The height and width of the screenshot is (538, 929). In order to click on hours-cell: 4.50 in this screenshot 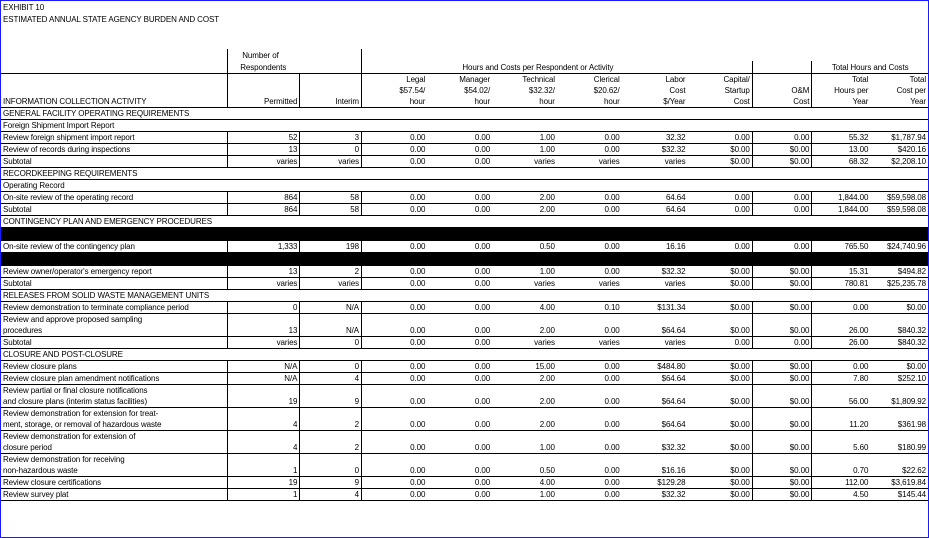, I will do `click(841, 494)`.